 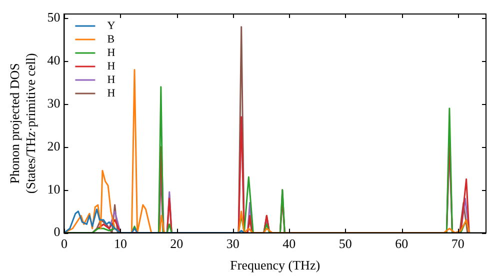 I want to click on x-tick-label: 70, so click(x=457, y=244).